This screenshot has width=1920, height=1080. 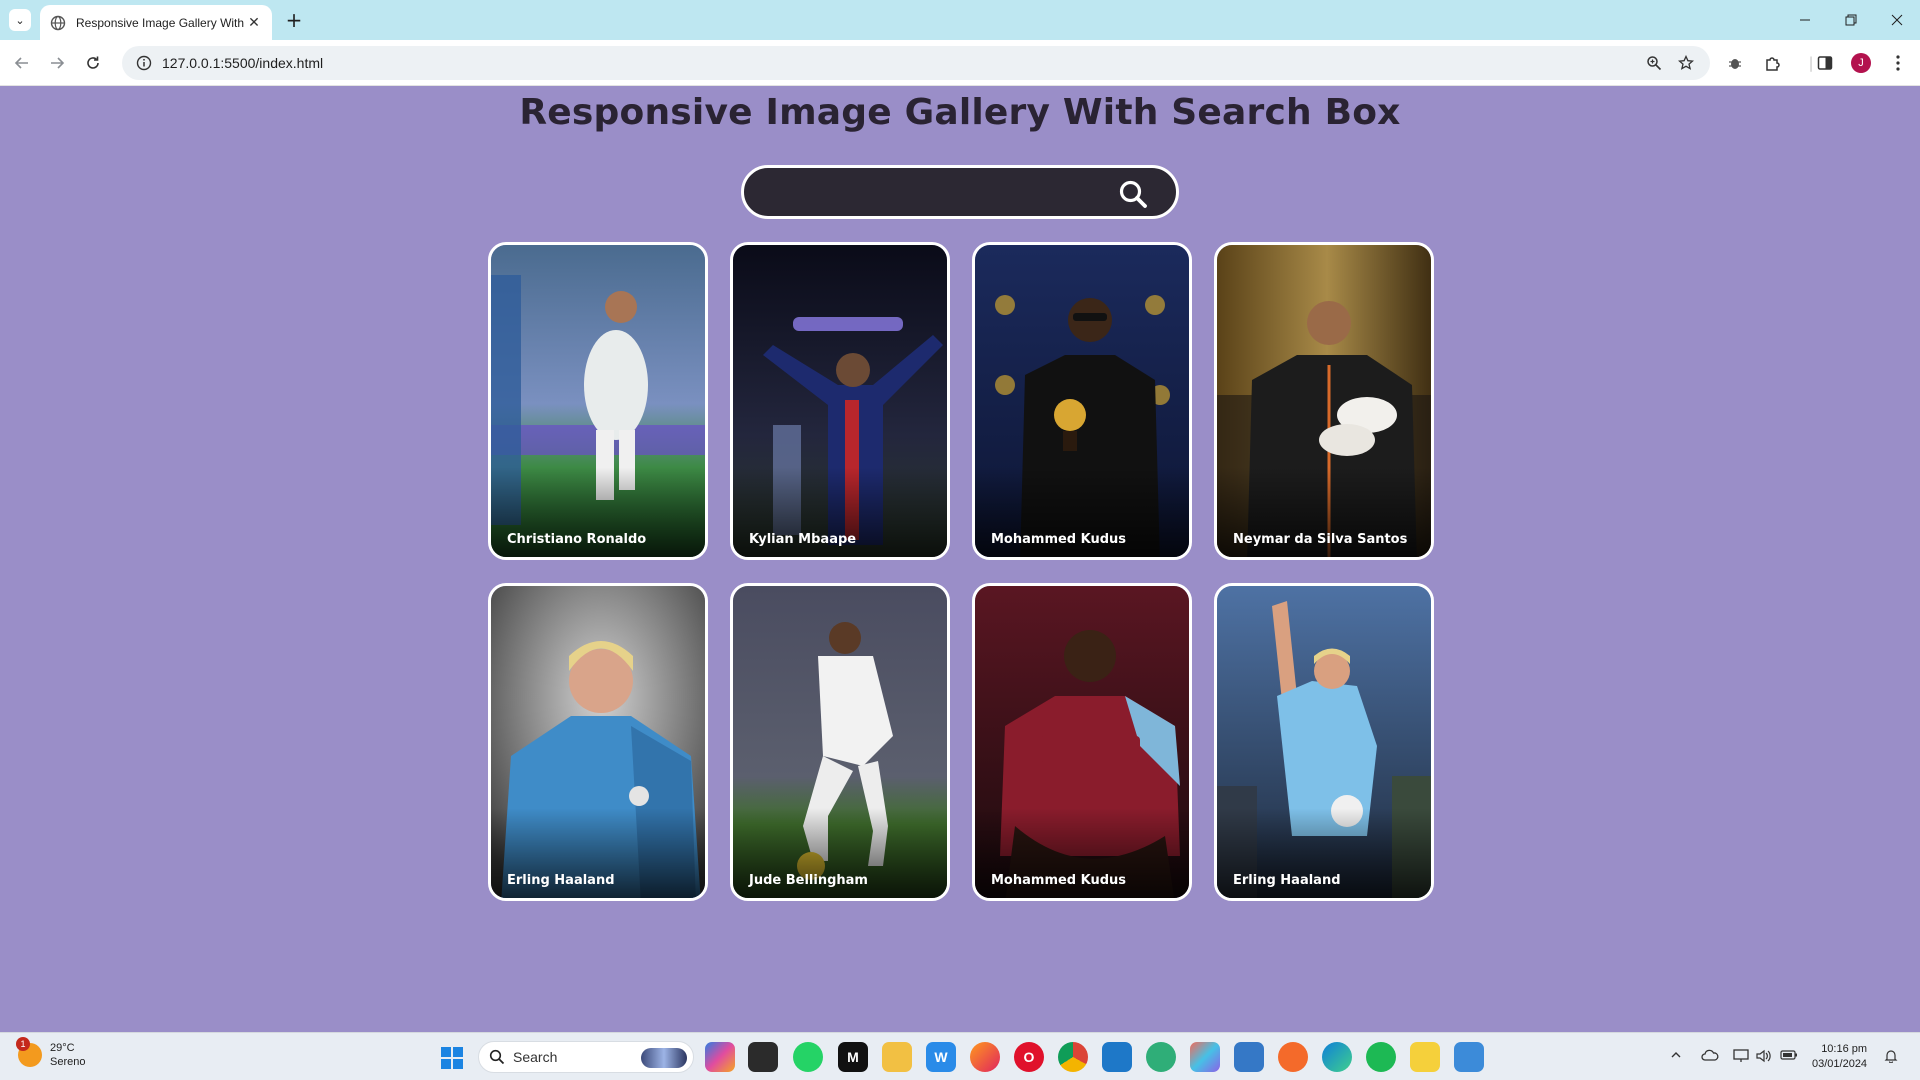 I want to click on postgres-icon, so click(x=1249, y=1057).